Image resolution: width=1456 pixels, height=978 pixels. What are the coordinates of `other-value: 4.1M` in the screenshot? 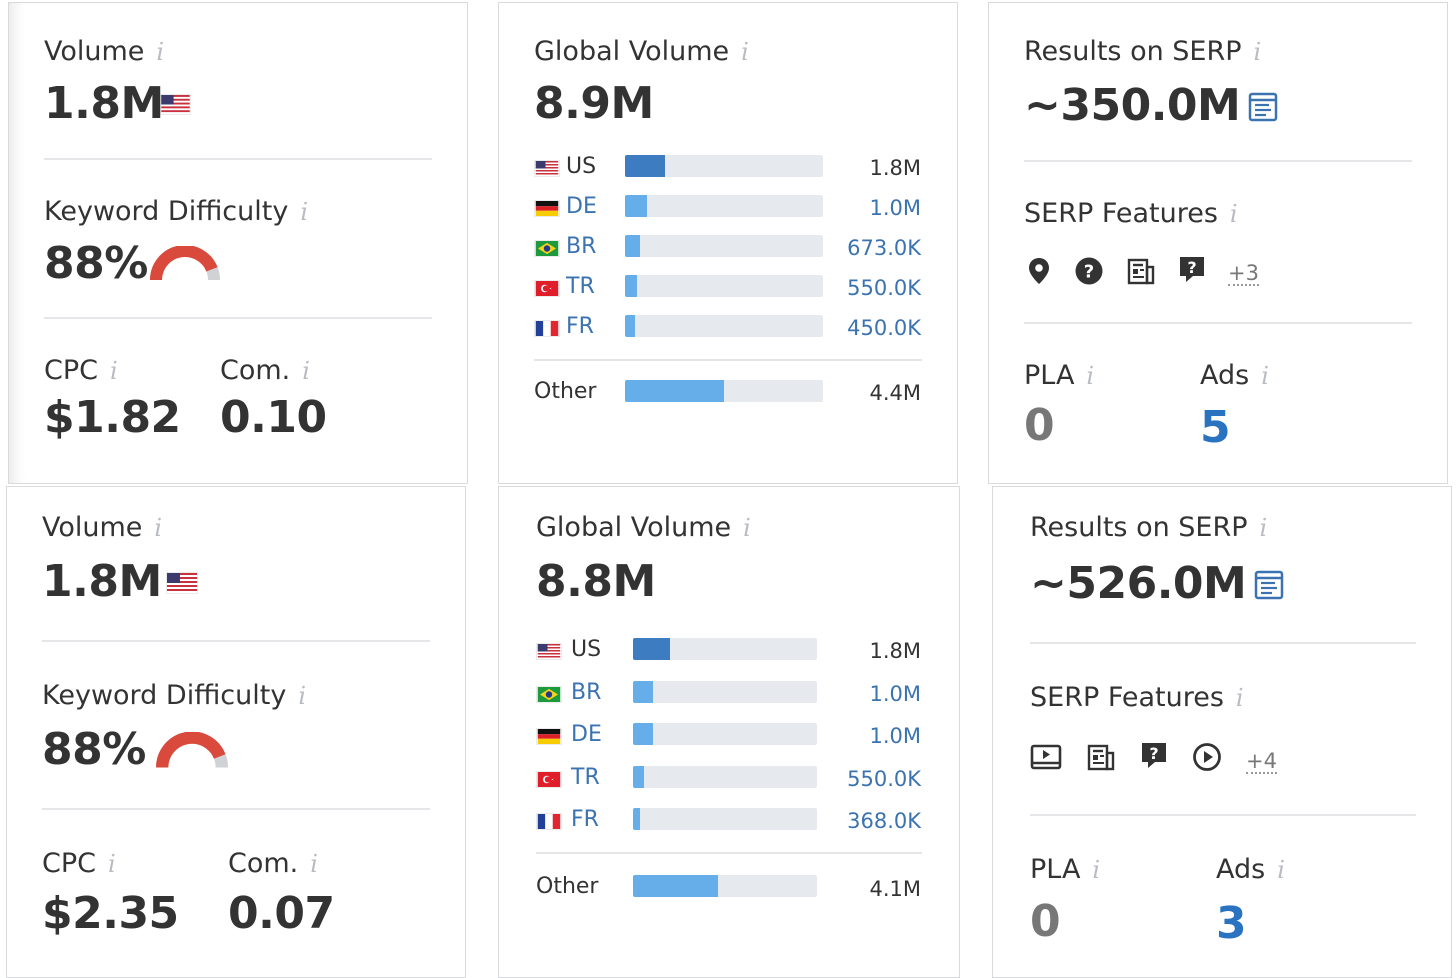 It's located at (895, 889).